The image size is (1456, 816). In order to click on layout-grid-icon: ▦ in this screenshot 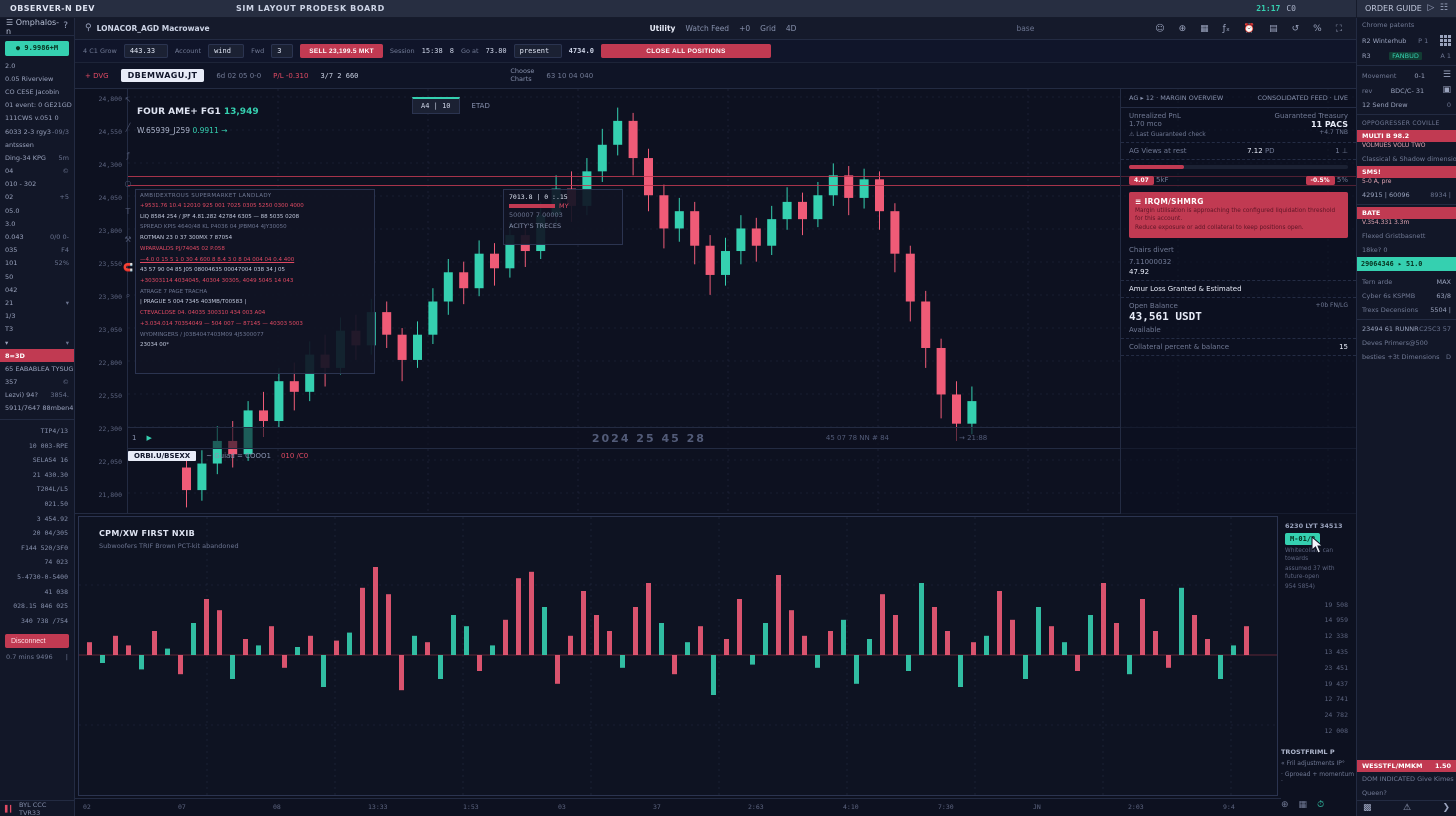, I will do `click(1204, 28)`.